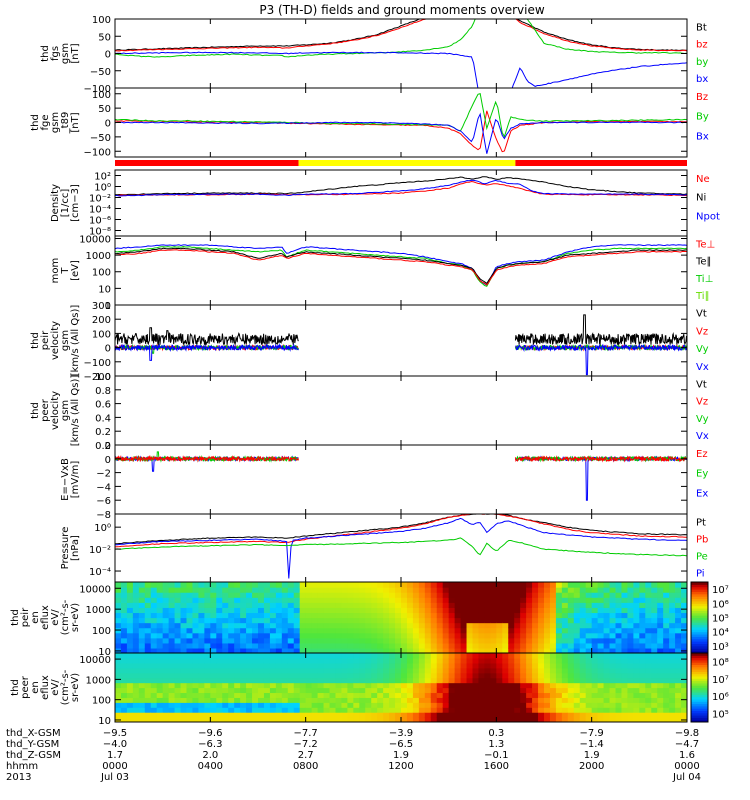 The width and height of the screenshot is (750, 800). What do you see at coordinates (65, 340) in the screenshot?
I see `y-axis-label: gsm` at bounding box center [65, 340].